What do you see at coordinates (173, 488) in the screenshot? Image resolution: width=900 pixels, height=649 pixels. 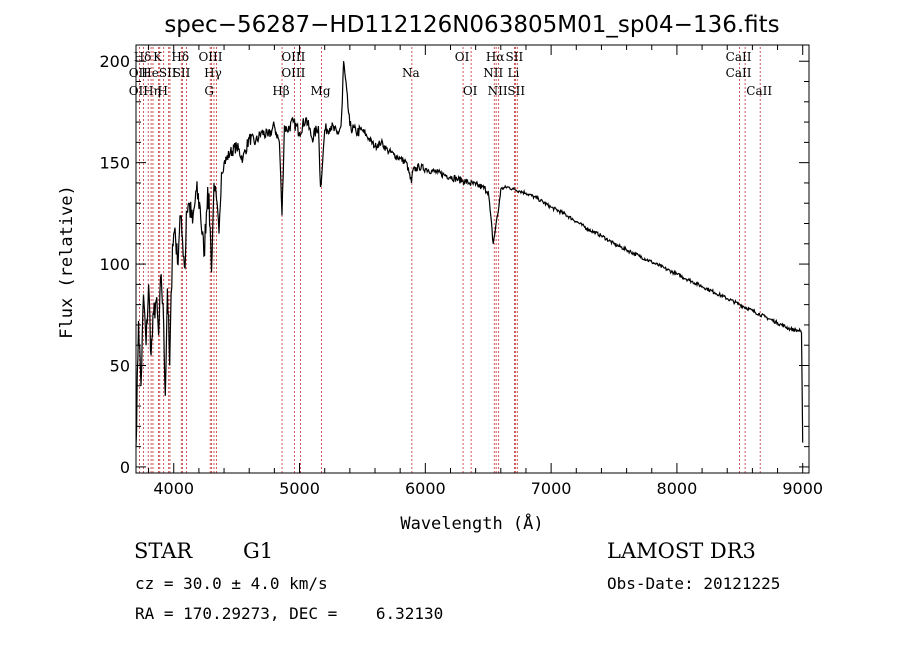 I see `x-tick-label: 4000` at bounding box center [173, 488].